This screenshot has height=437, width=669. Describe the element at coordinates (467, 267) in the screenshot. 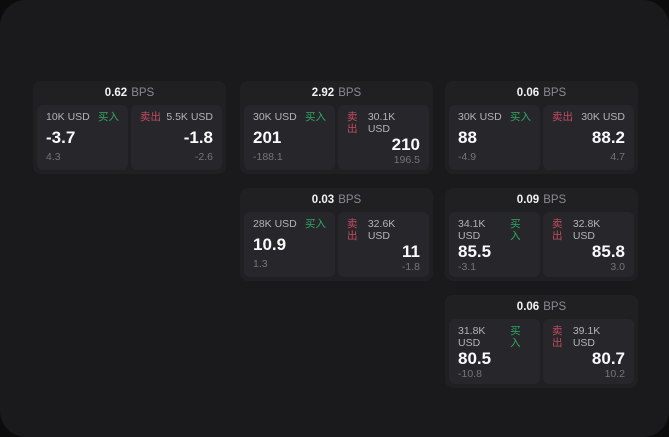

I see `buy-delta: -3.1` at that location.